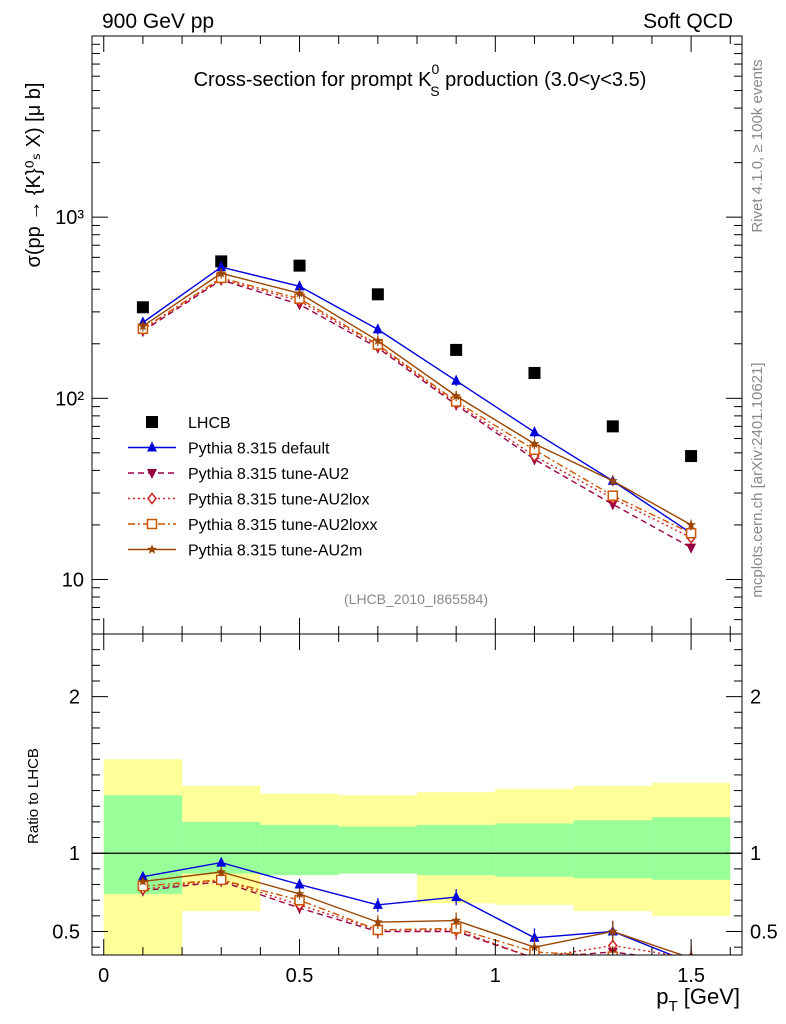 The width and height of the screenshot is (786, 1024). I want to click on legend-entry: Pythia 8.315 tune-AU2loxx, so click(252, 525).